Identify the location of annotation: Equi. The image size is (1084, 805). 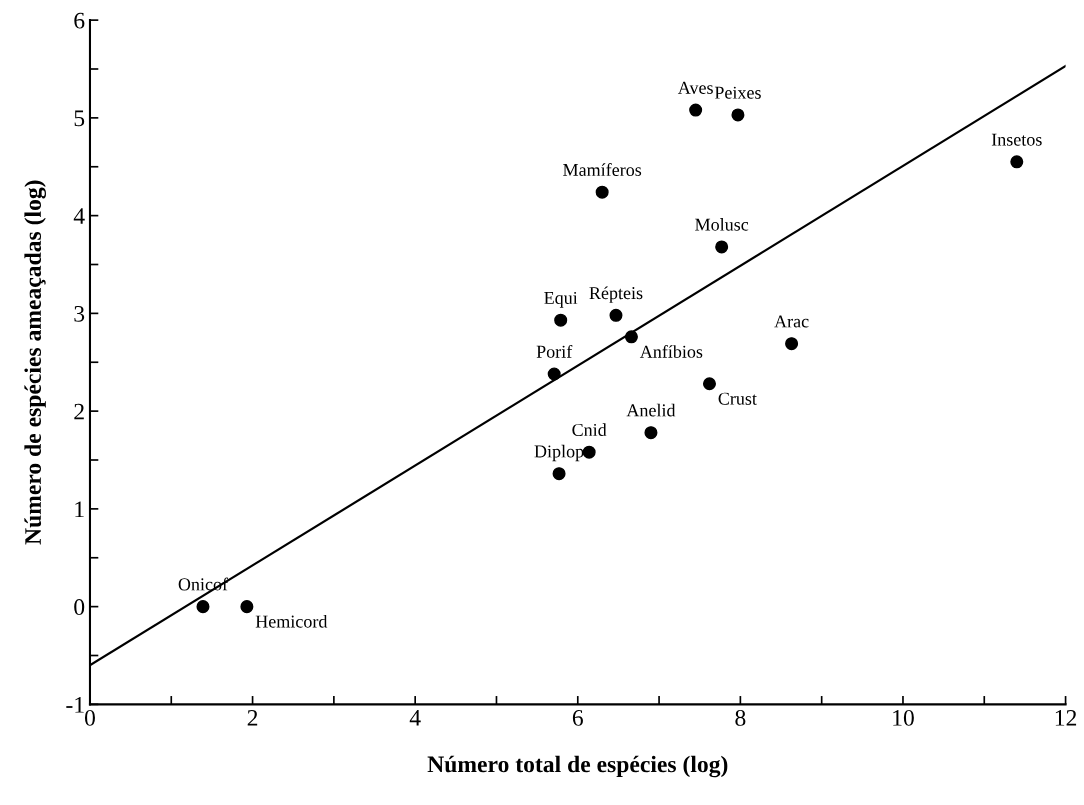
(561, 299).